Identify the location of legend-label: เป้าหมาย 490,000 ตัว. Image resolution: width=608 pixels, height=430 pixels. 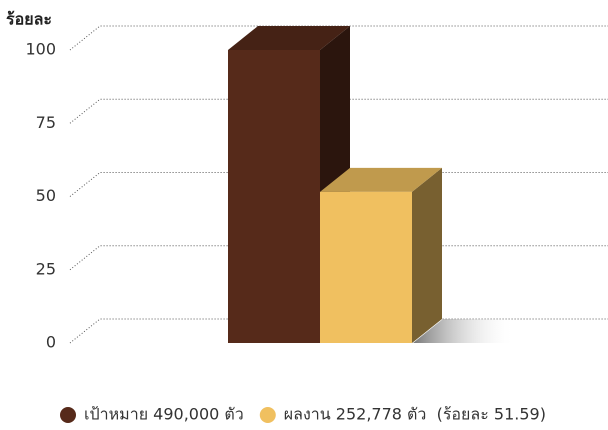
(164, 414).